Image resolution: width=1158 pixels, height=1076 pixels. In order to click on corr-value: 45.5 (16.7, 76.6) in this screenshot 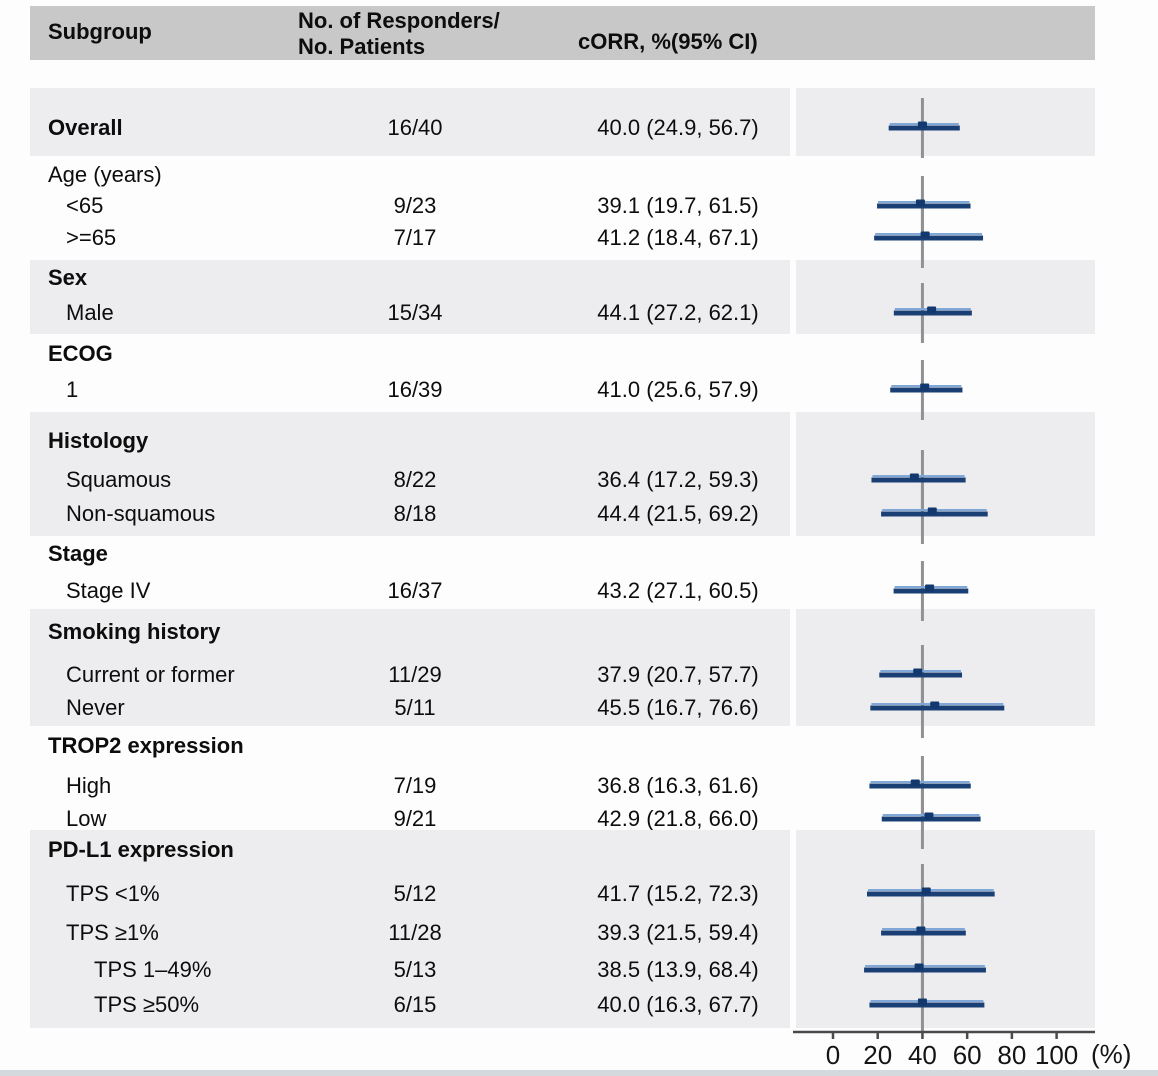, I will do `click(678, 707)`.